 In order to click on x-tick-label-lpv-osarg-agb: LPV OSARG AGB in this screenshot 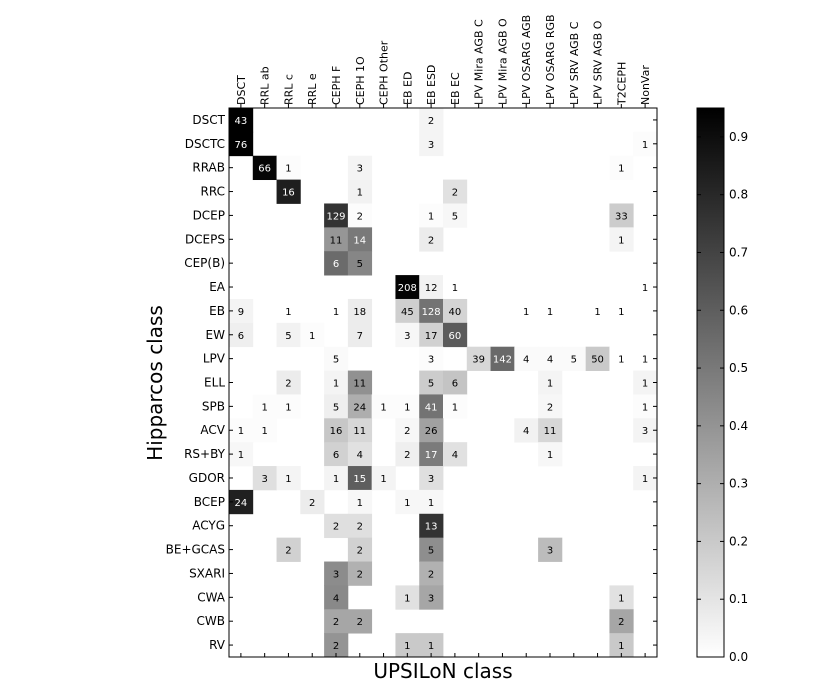, I will do `click(526, 60)`.